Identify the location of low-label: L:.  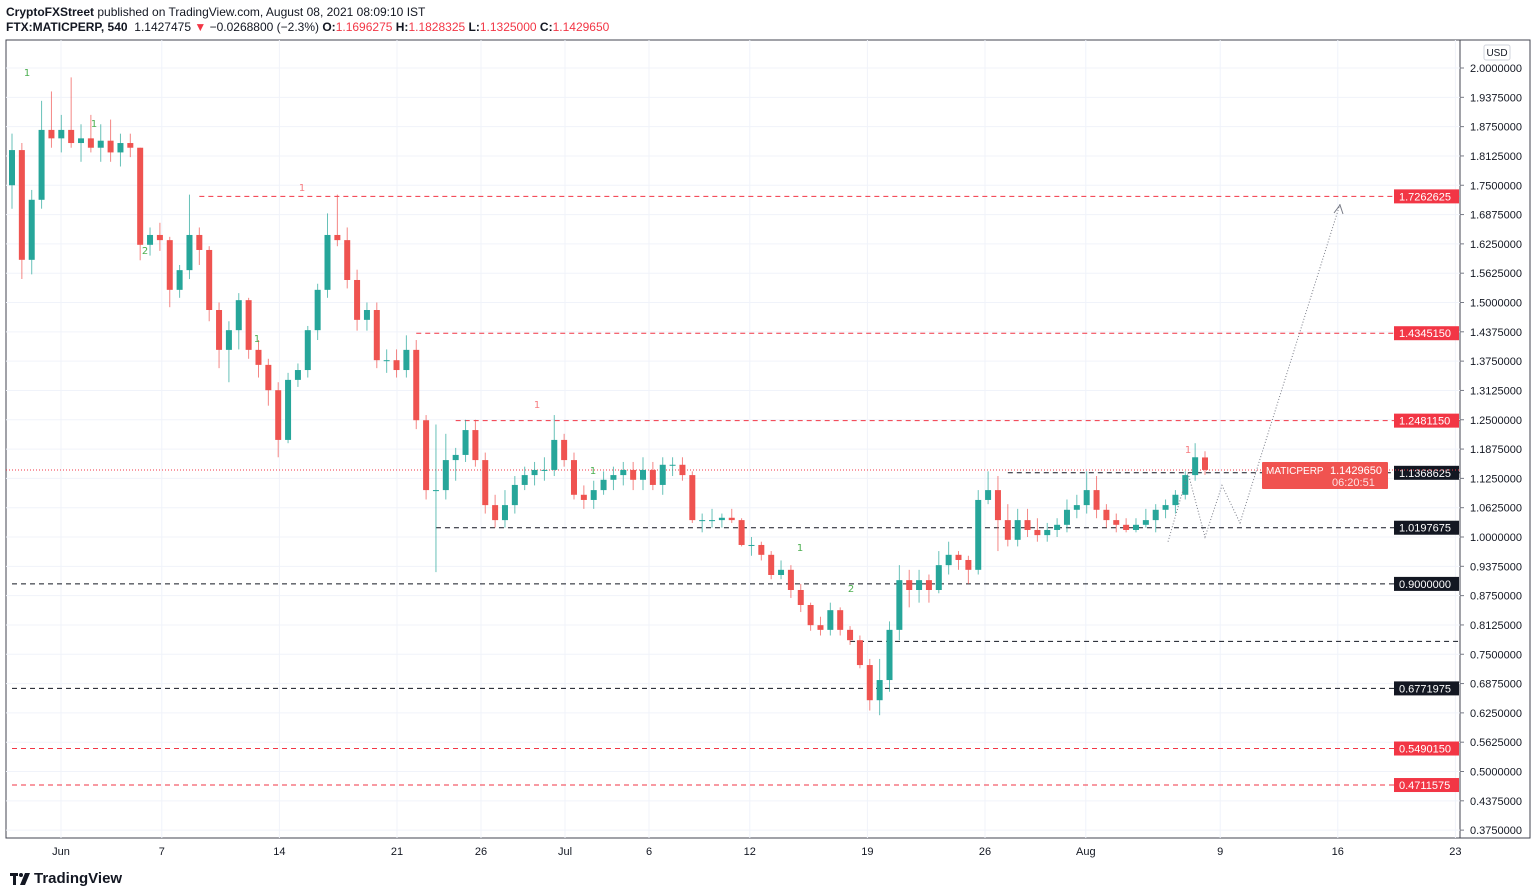
(474, 27).